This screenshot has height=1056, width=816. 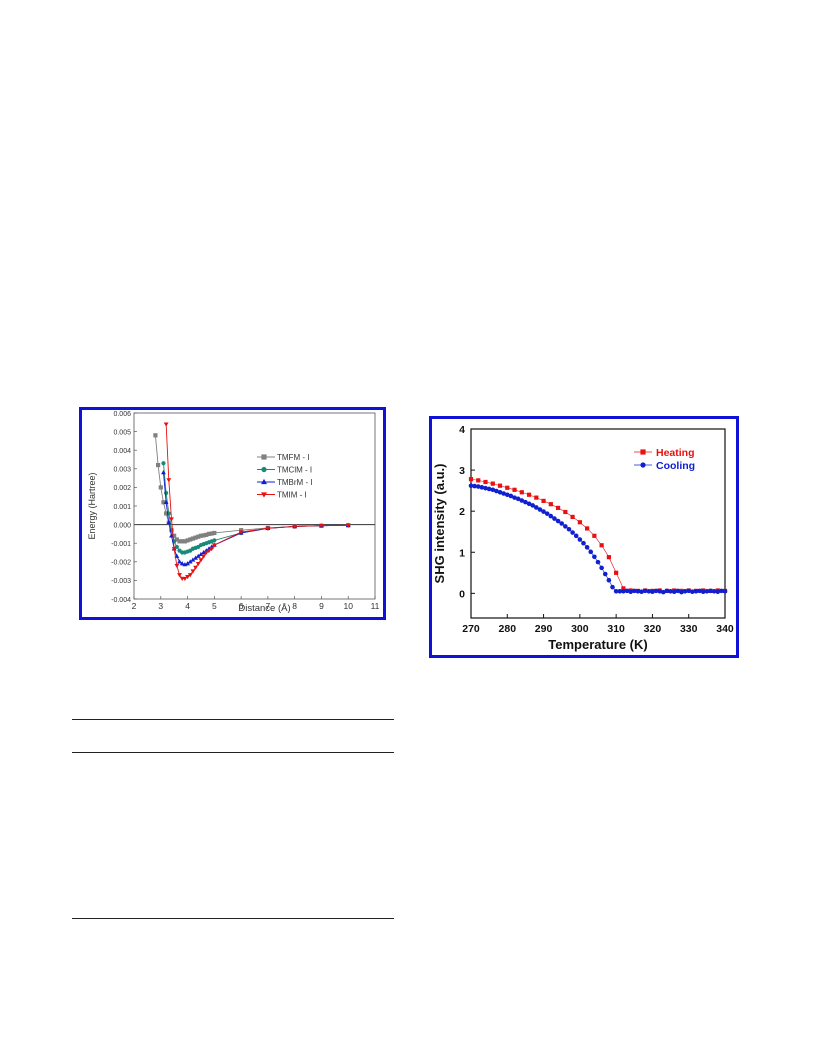 What do you see at coordinates (264, 608) in the screenshot?
I see `x-axis-label: Distance (Å)` at bounding box center [264, 608].